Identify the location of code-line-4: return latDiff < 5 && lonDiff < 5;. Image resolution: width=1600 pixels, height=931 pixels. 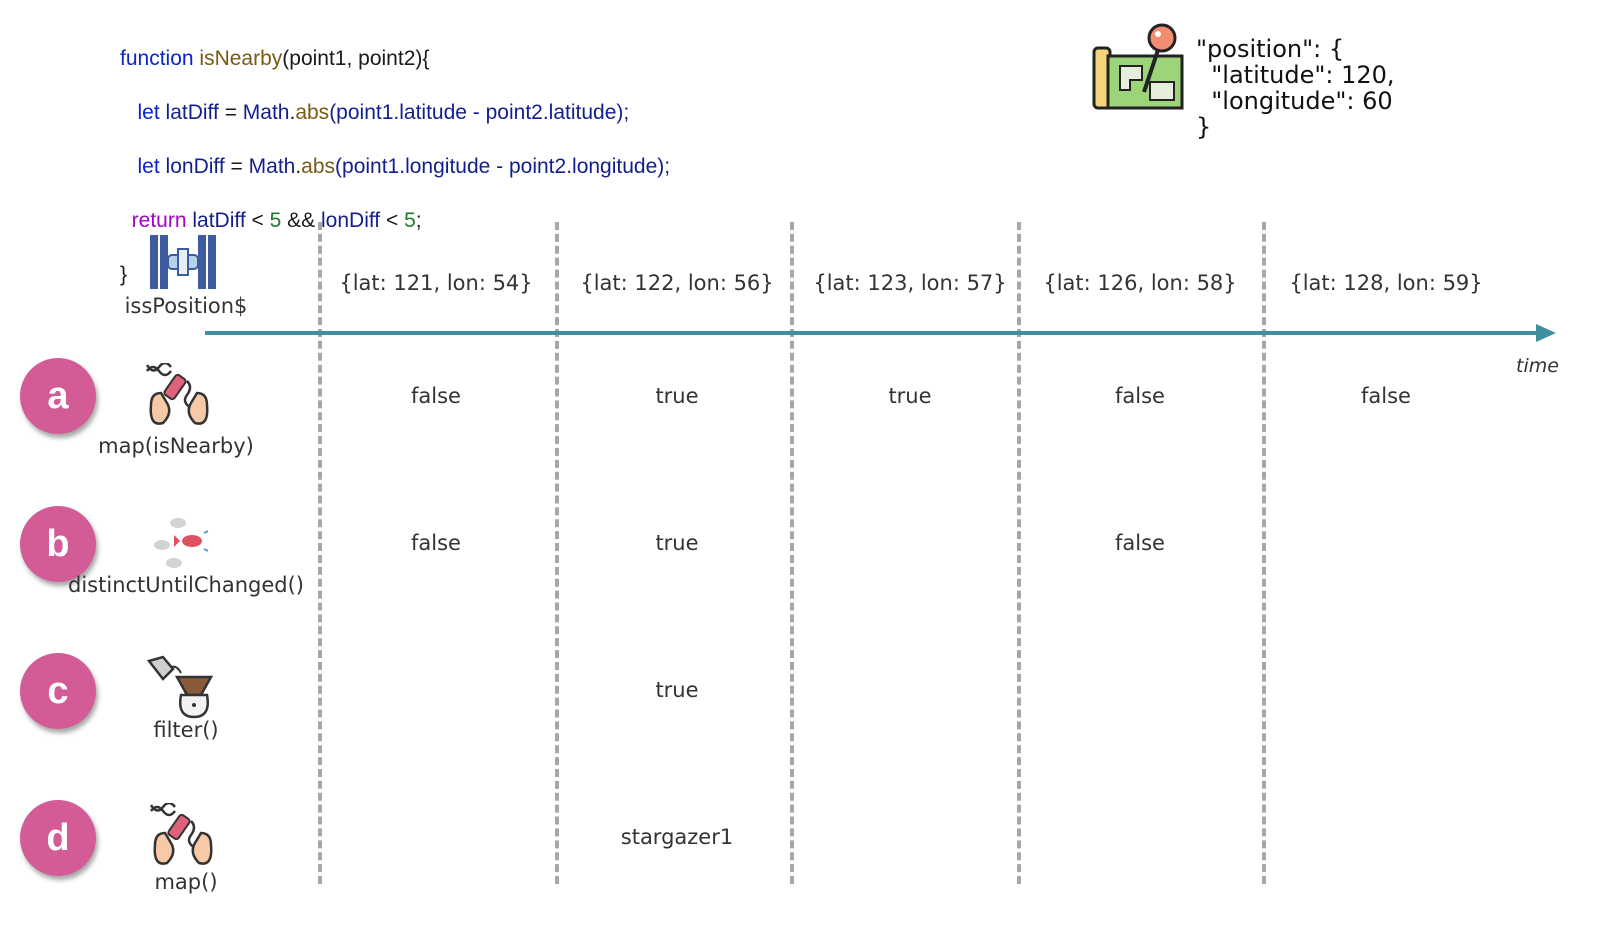
(395, 220).